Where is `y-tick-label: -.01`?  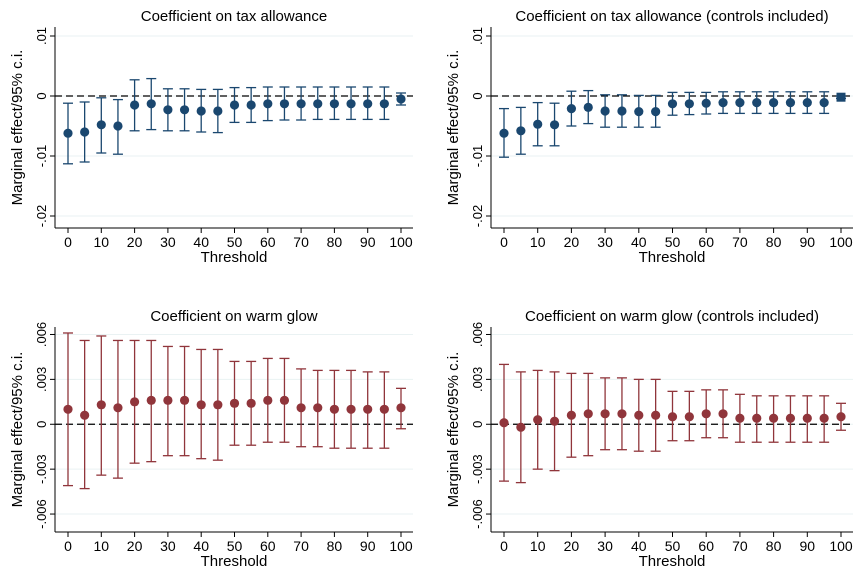 y-tick-label: -.01 is located at coordinates (477, 156).